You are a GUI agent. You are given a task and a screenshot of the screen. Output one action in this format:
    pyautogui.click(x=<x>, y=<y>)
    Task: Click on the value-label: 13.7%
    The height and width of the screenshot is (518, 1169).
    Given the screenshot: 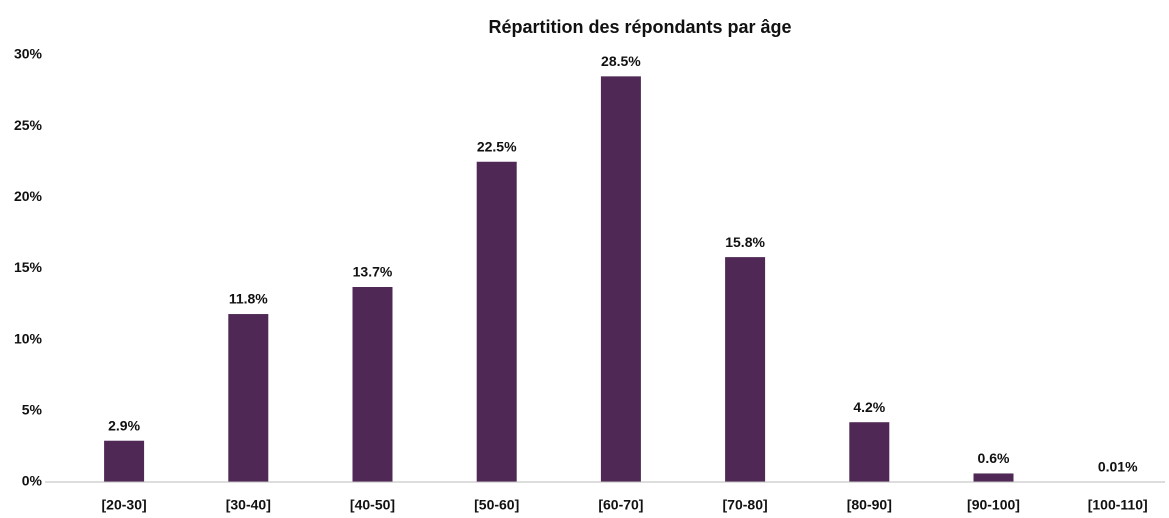 What is the action you would take?
    pyautogui.click(x=373, y=272)
    